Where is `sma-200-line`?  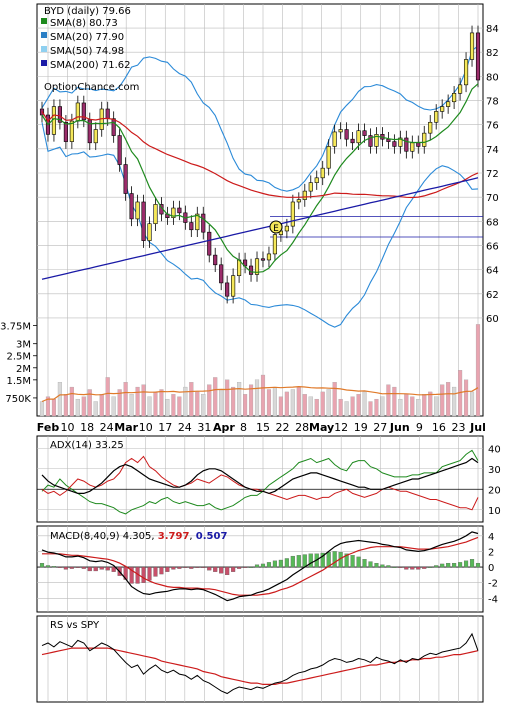
sma-200-line is located at coordinates (260, 228).